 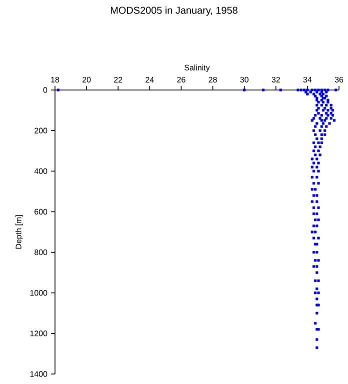 I want to click on chart-title: MODS2005 in January, 1958, so click(x=174, y=11).